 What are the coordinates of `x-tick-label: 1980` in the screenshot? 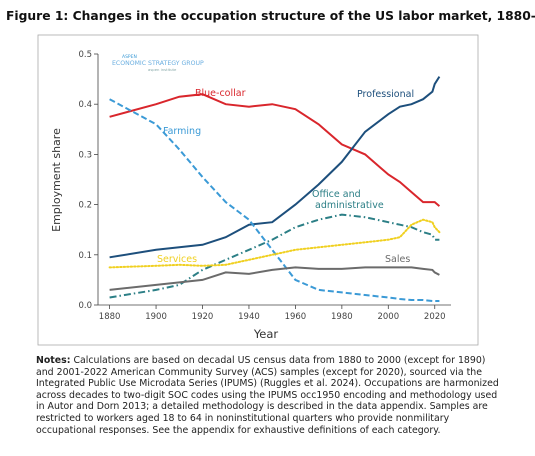 It's located at (342, 317).